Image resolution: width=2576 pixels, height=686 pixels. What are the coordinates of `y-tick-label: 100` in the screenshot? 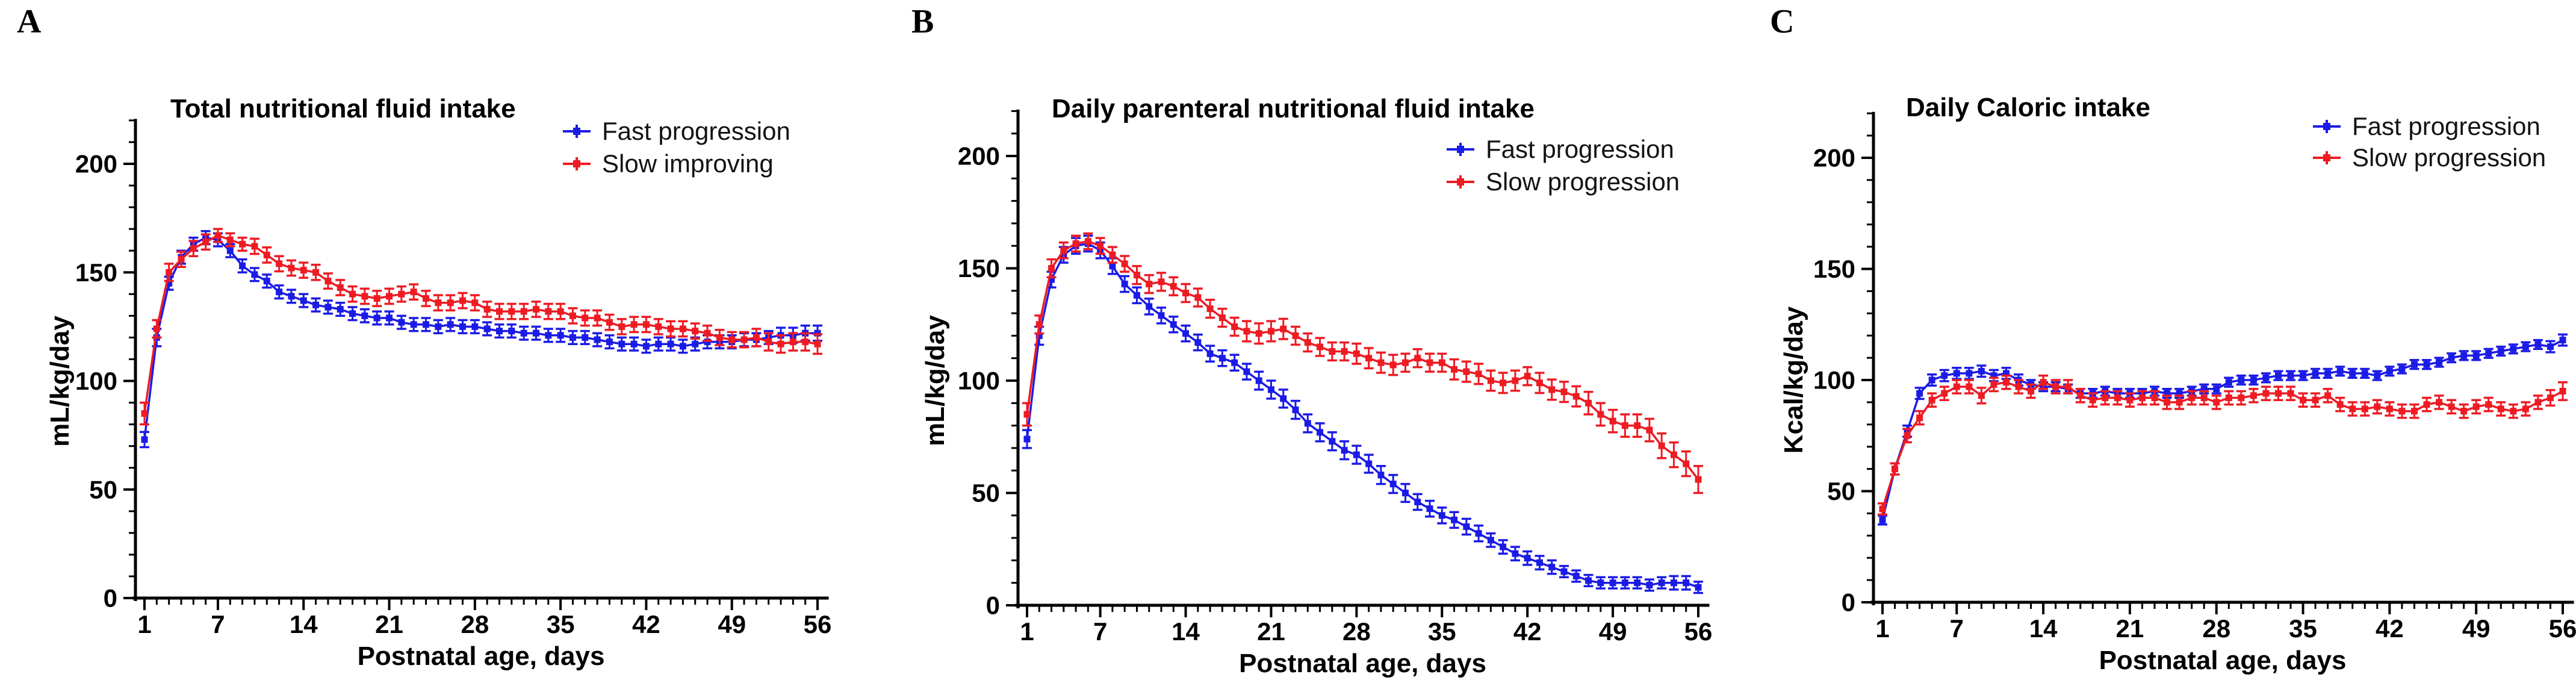 It's located at (1834, 380).